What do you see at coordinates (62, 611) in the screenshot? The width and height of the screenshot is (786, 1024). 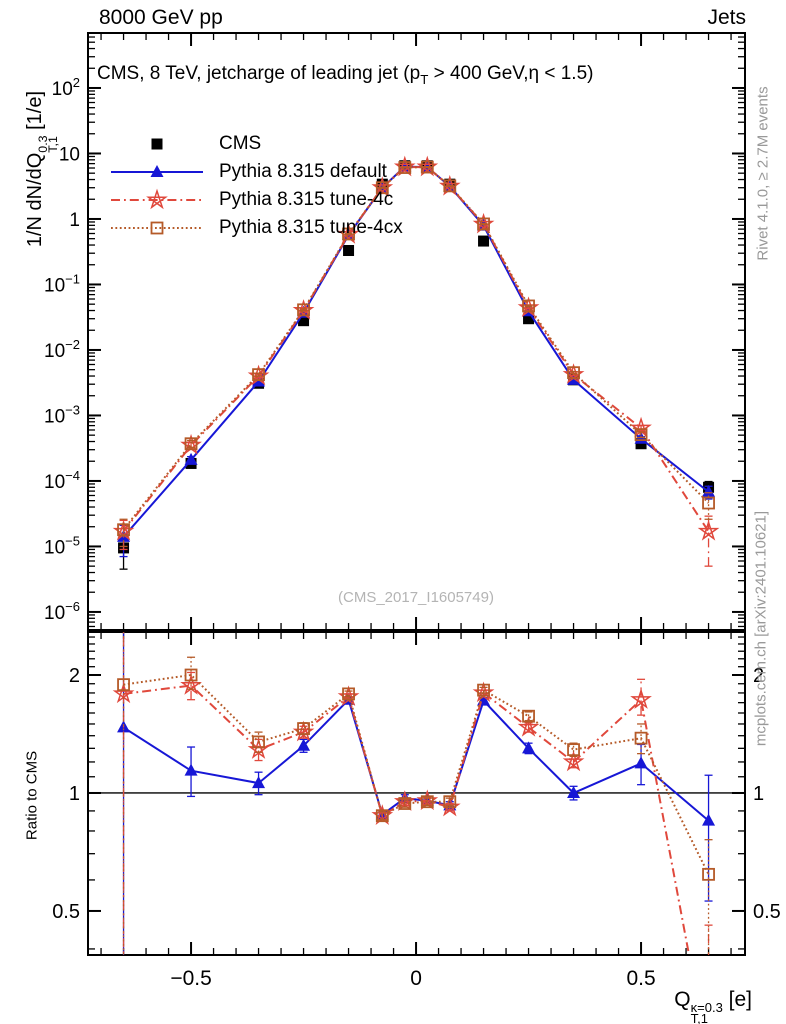 I see `y-tick-label: 10⁻⁶` at bounding box center [62, 611].